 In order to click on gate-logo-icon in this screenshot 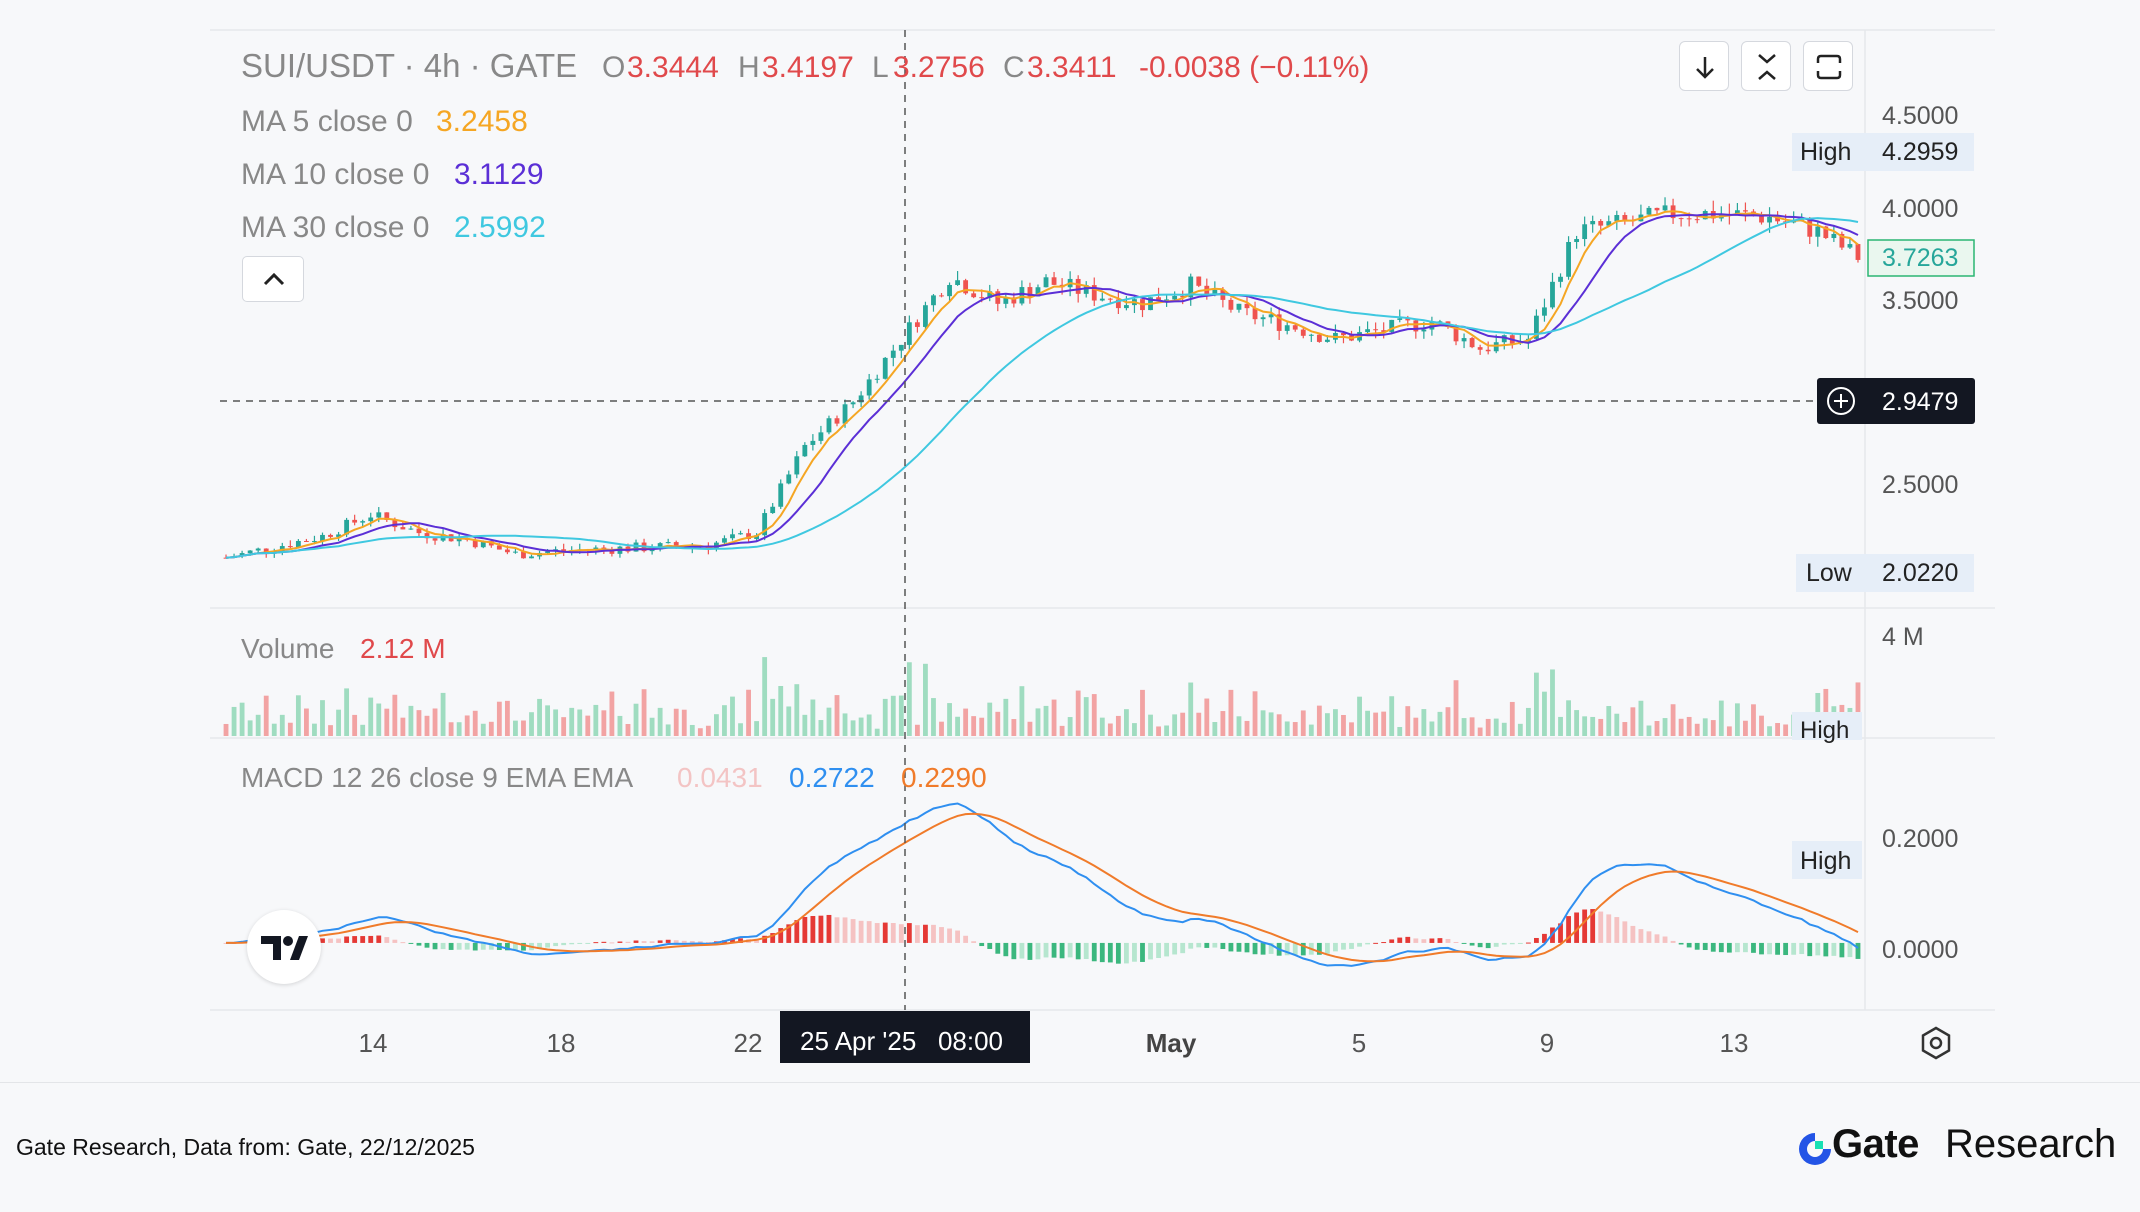, I will do `click(1815, 1149)`.